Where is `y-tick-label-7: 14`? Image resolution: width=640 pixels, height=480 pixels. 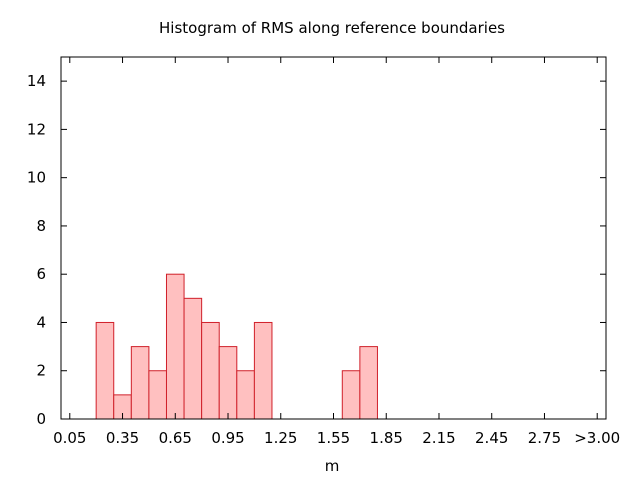 y-tick-label-7: 14 is located at coordinates (36, 81).